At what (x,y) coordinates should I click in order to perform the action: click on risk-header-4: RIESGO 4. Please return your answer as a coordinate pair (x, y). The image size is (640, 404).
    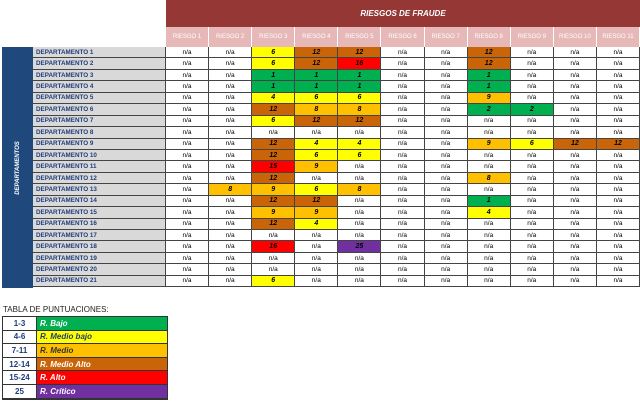
    Looking at the image, I should click on (317, 37).